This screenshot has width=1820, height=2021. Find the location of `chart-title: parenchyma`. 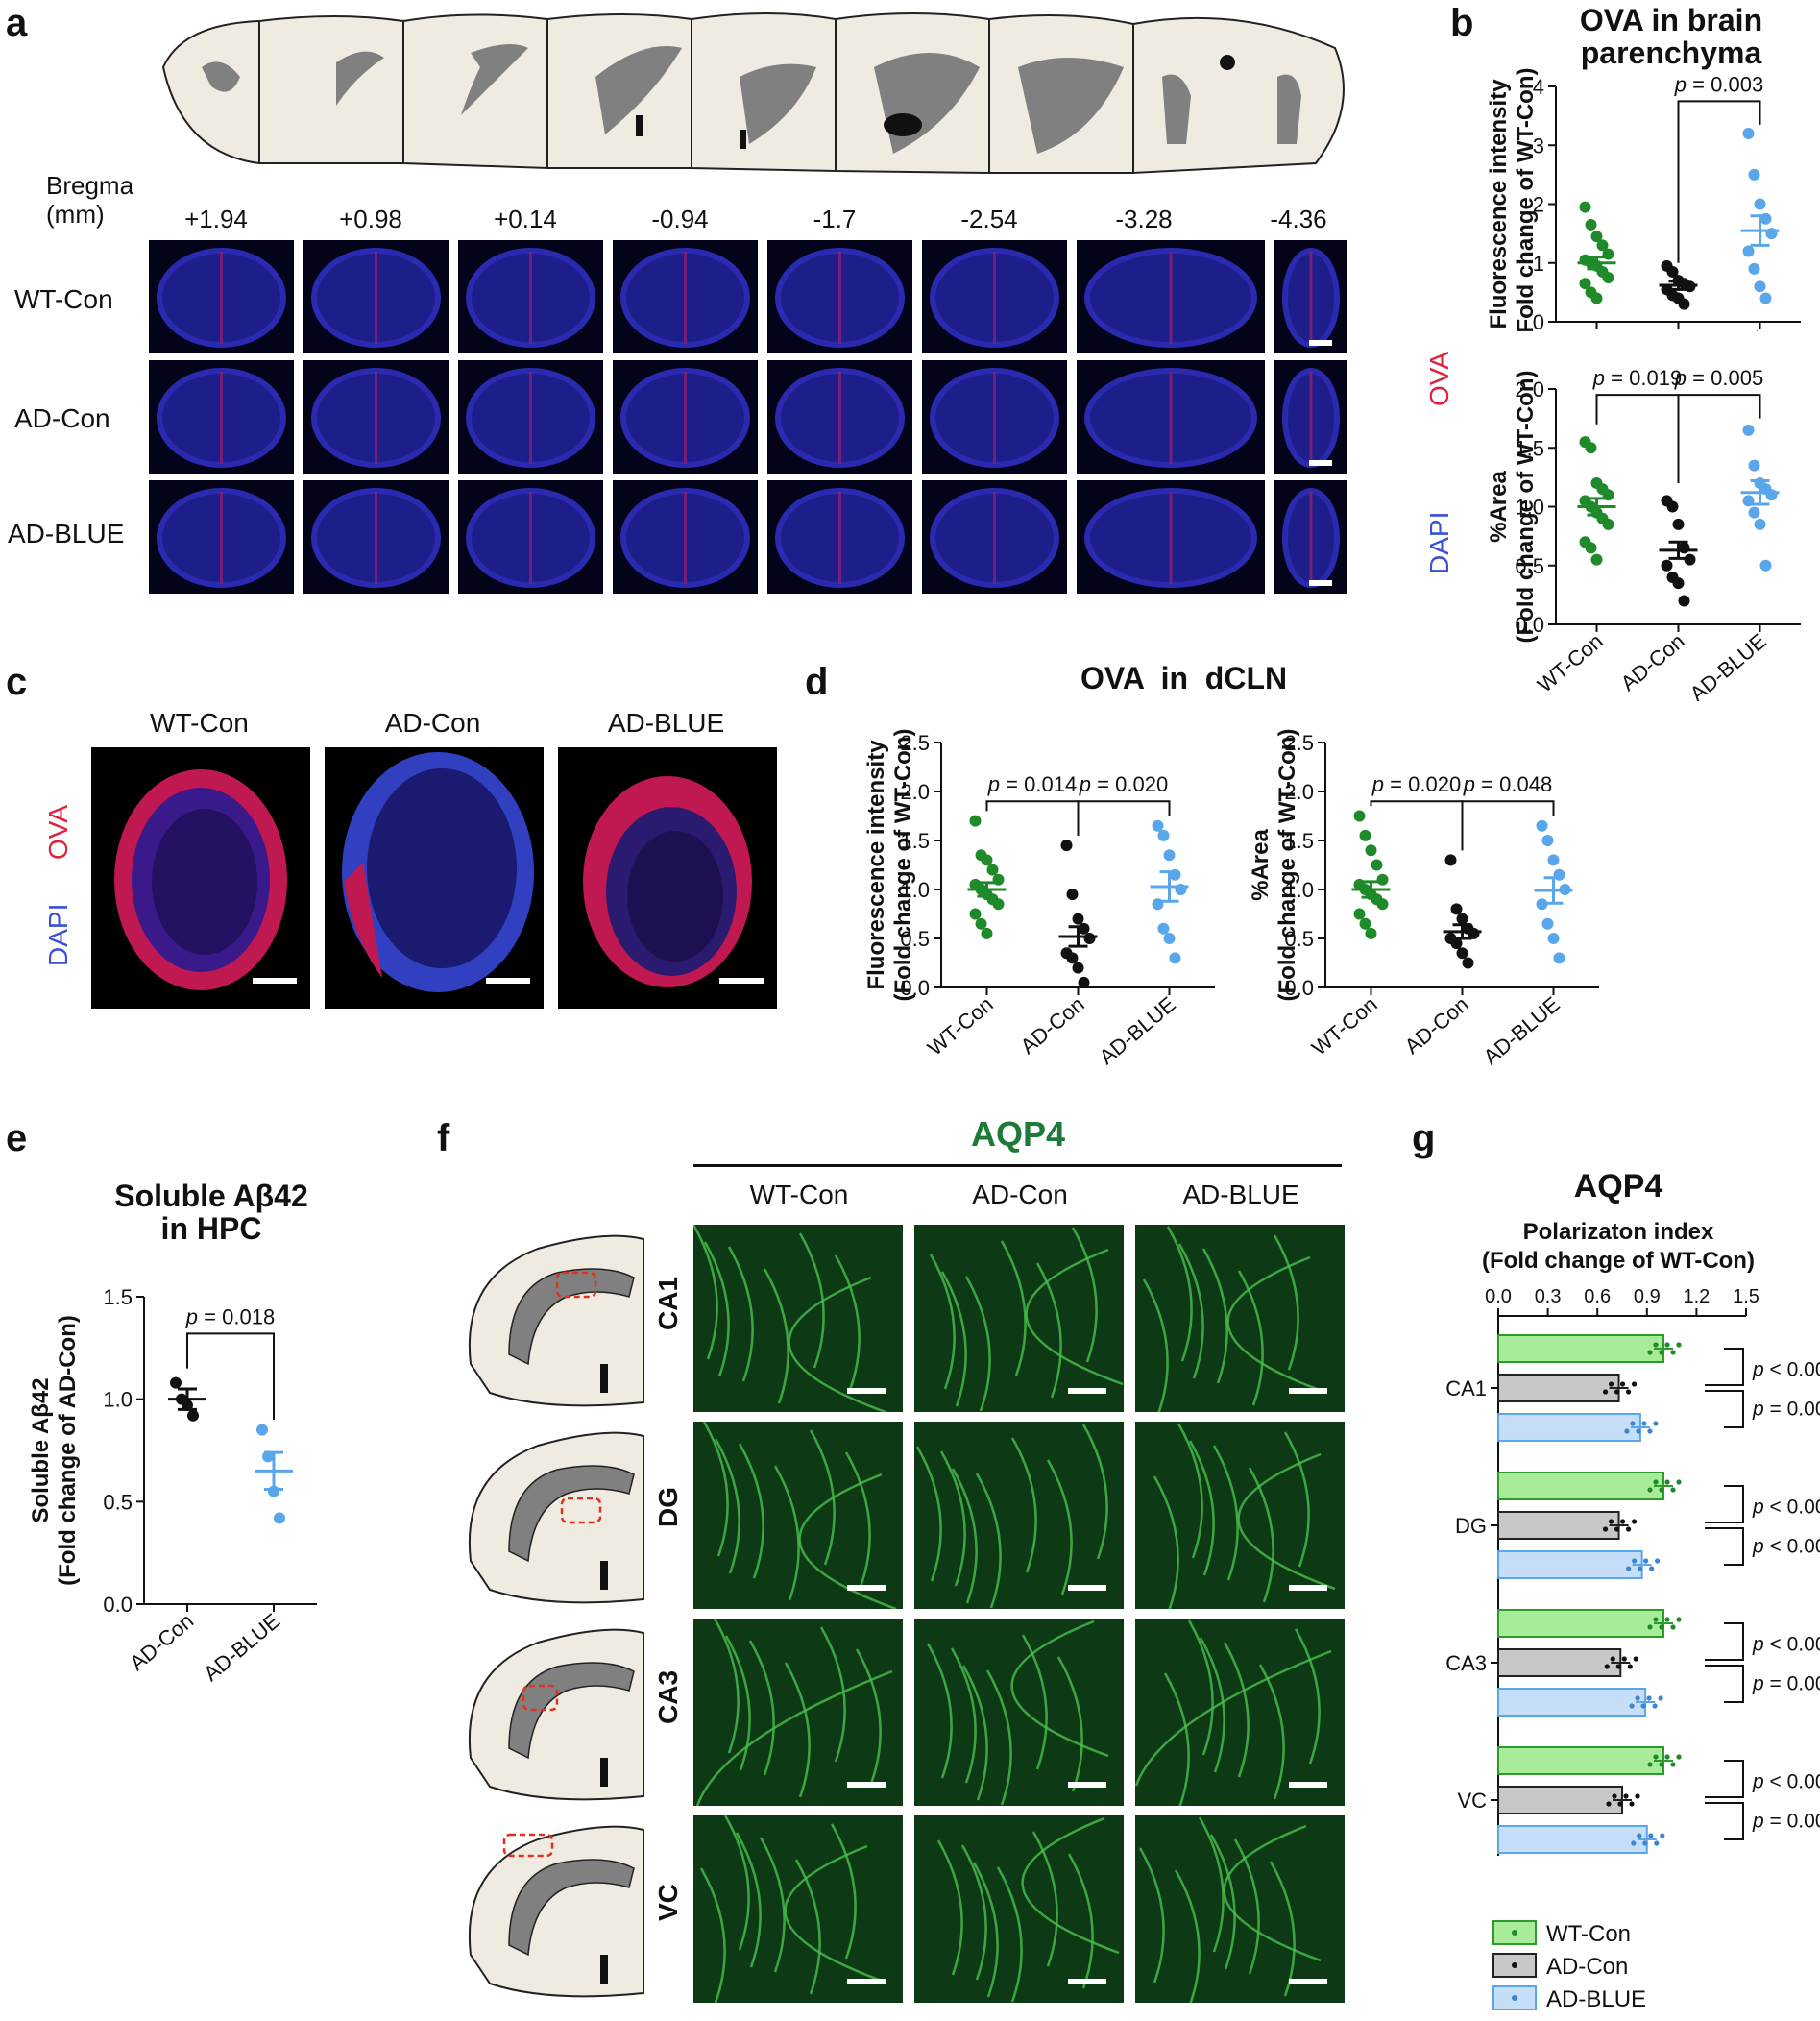

chart-title: parenchyma is located at coordinates (1672, 53).